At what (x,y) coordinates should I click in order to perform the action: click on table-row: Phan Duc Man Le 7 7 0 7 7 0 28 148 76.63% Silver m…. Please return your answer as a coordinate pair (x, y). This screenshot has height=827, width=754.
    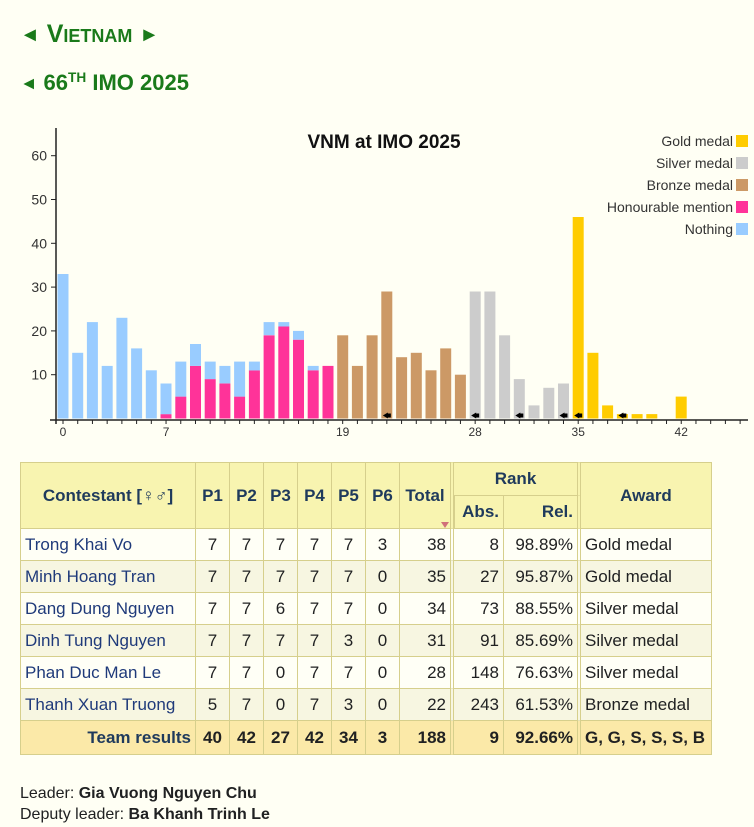
    Looking at the image, I should click on (366, 673).